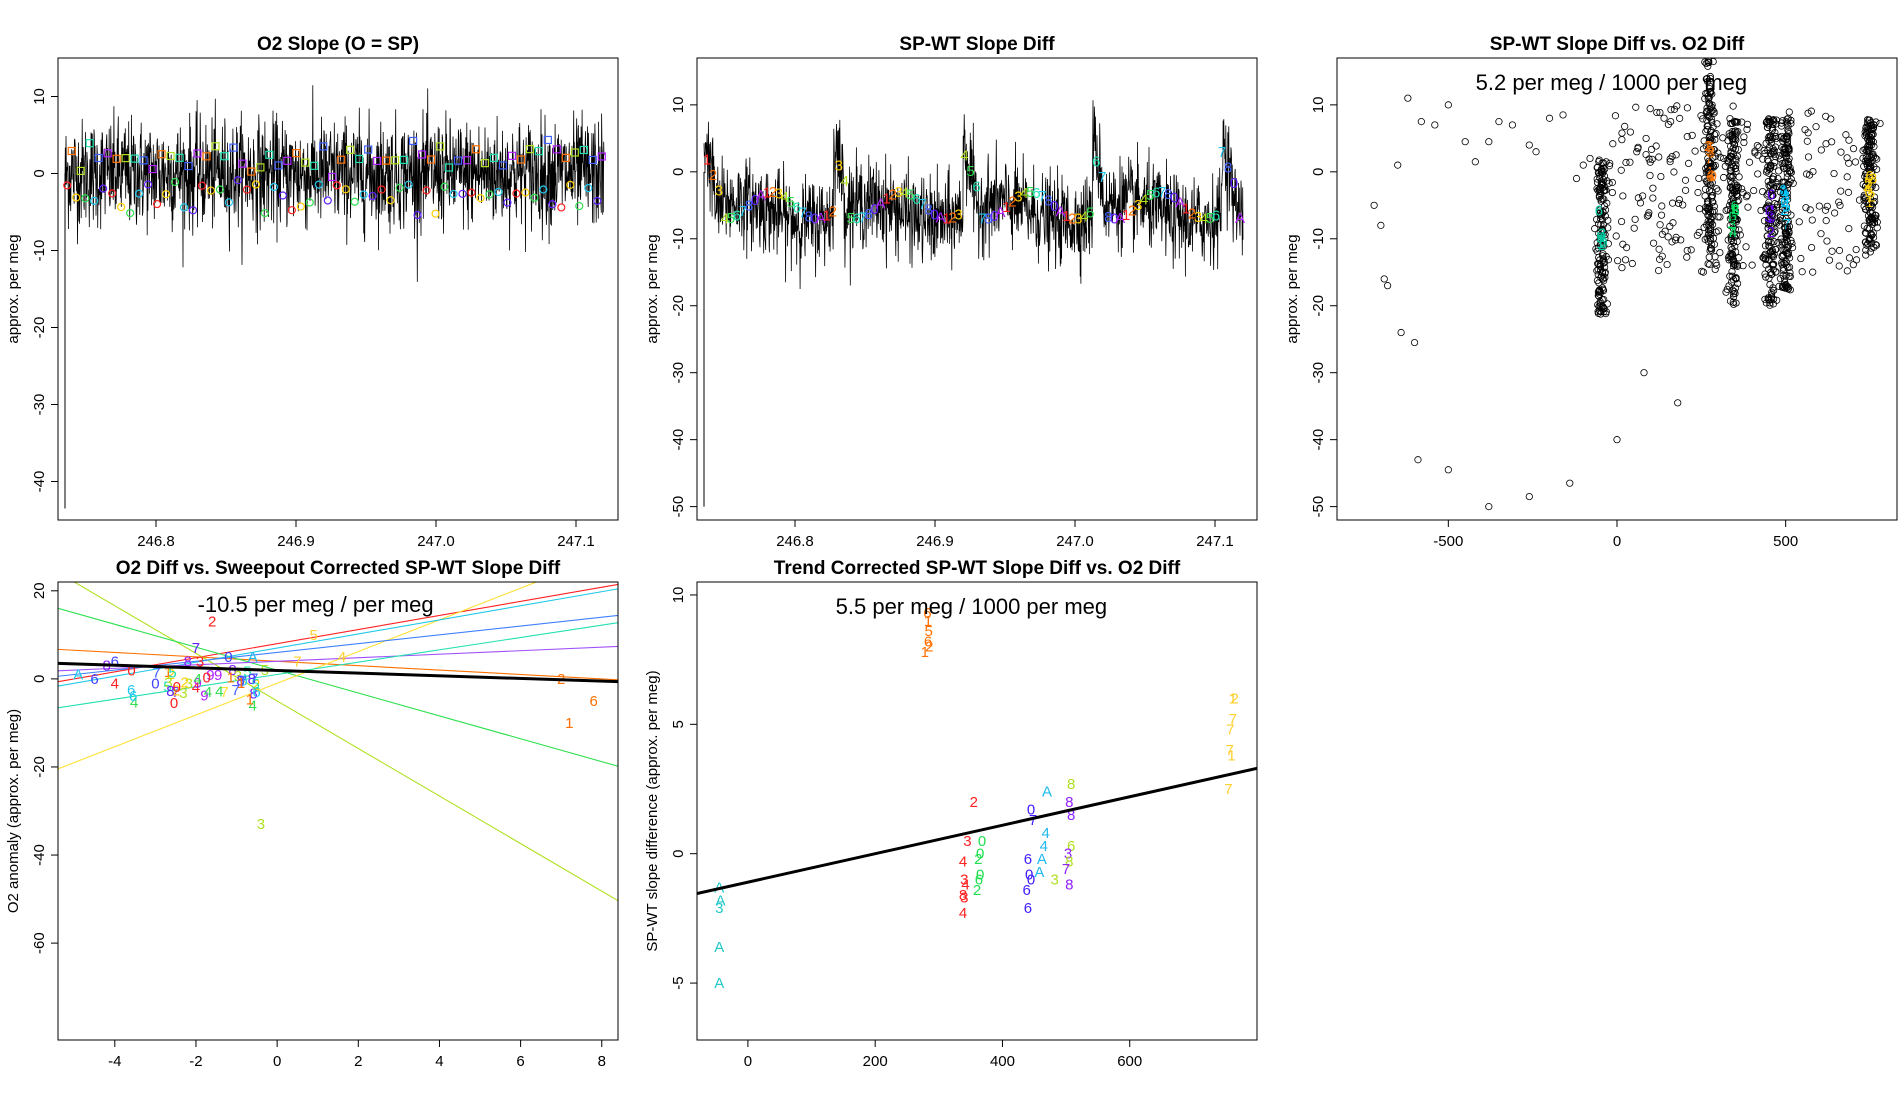 This screenshot has width=1900, height=1100. Describe the element at coordinates (602, 1061) in the screenshot. I see `x-tick-label: 8` at that location.